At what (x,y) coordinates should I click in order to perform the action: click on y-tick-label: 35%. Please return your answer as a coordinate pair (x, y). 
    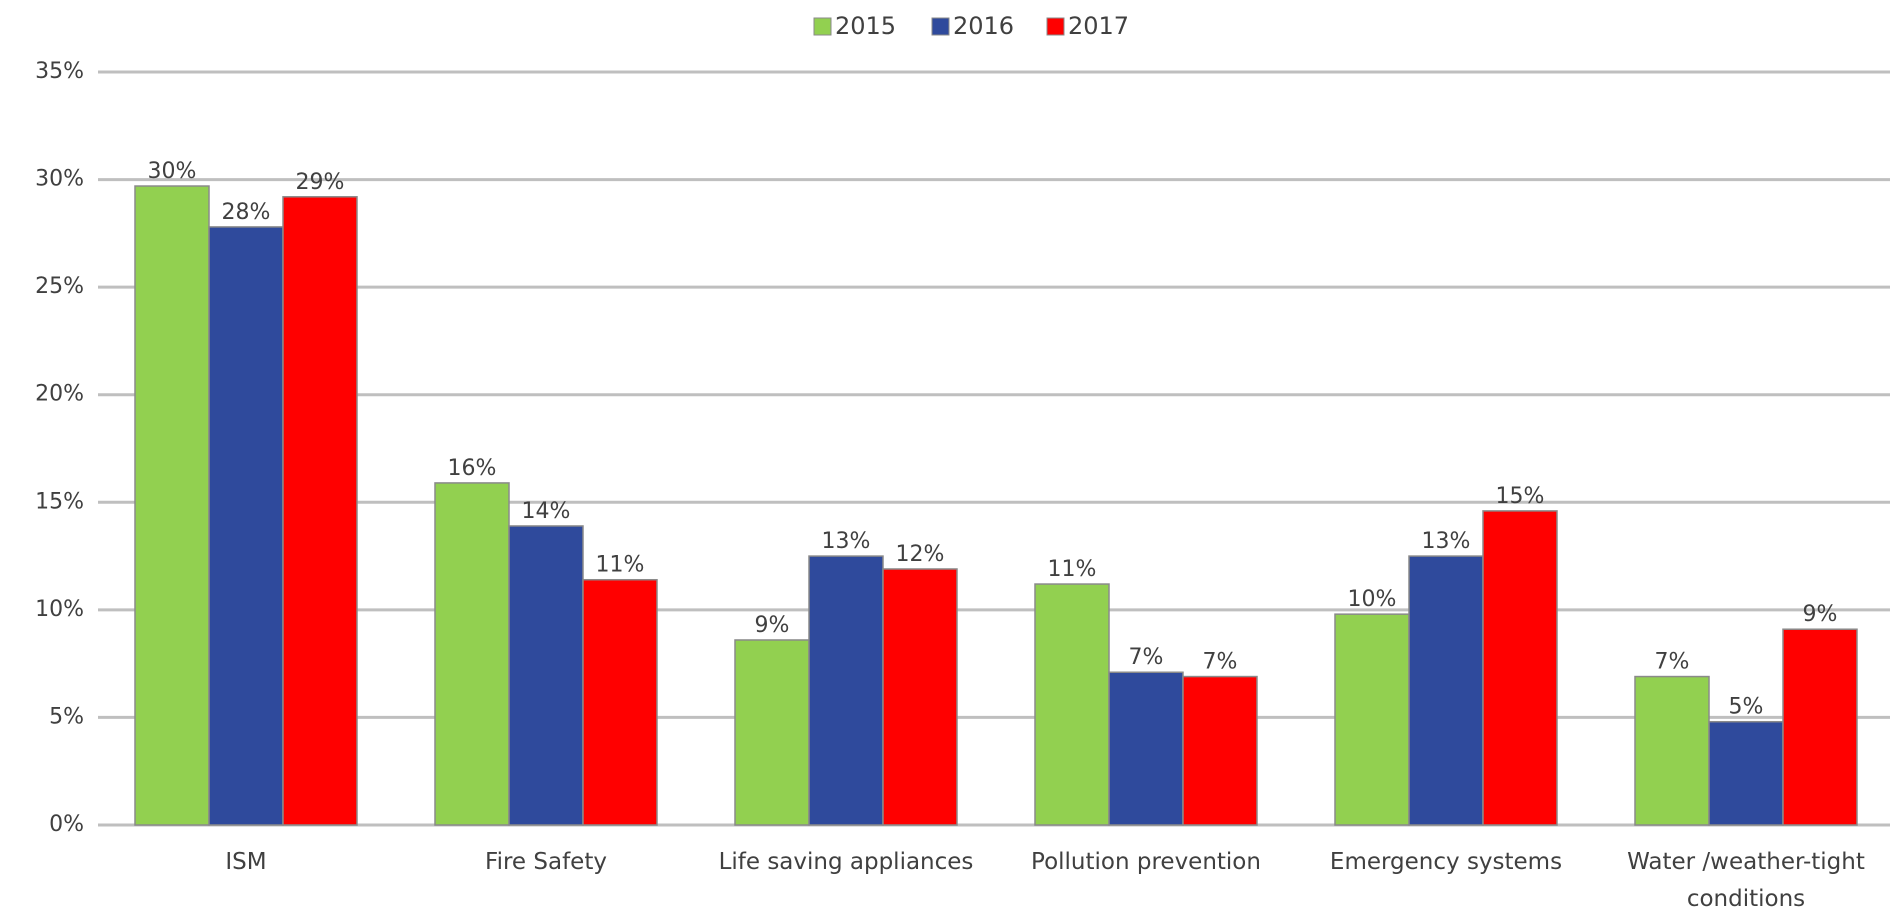
    Looking at the image, I should click on (59, 71).